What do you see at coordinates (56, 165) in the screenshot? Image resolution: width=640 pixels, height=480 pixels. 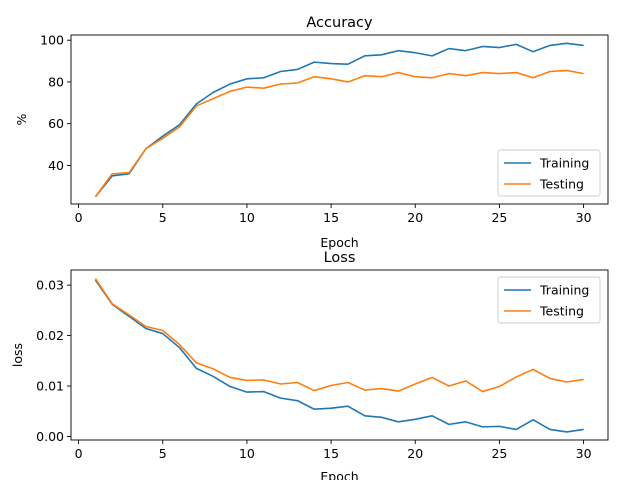 I see `y-tick-label: 40` at bounding box center [56, 165].